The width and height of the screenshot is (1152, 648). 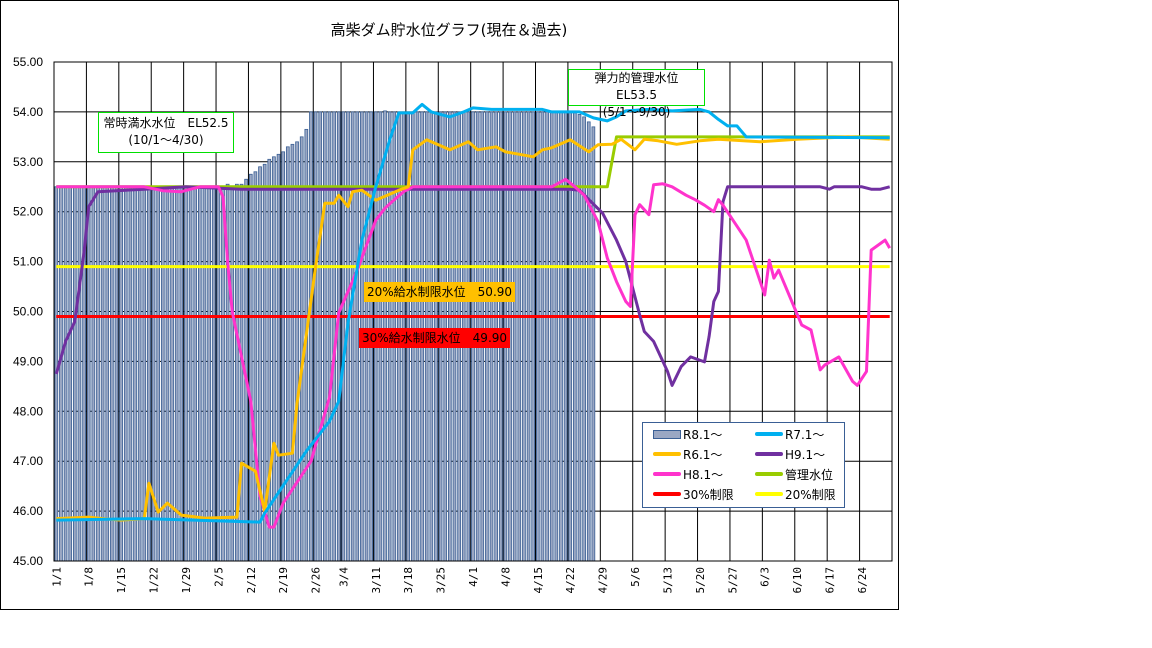 I want to click on x-tick-label: 3/18, so click(x=408, y=580).